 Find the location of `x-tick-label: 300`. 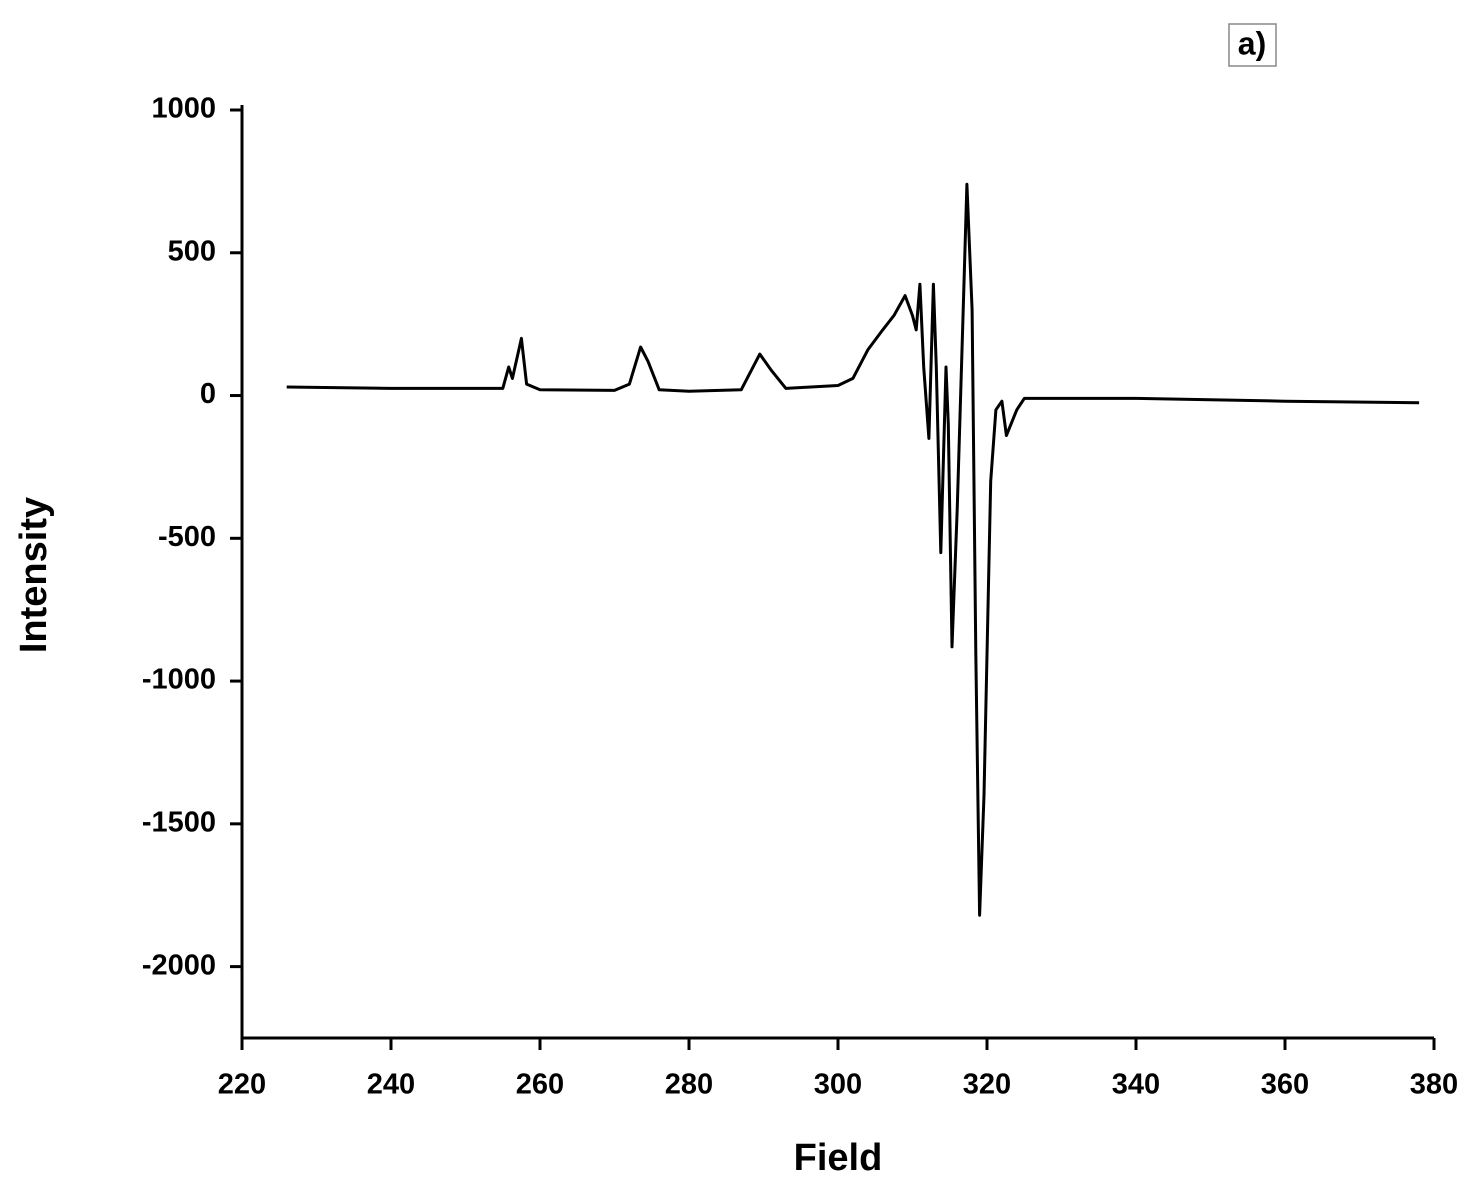

x-tick-label: 300 is located at coordinates (838, 1085).